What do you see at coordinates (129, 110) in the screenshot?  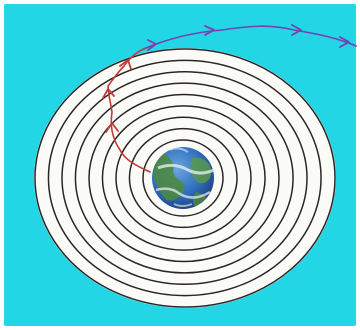 I see `inner-path-line` at bounding box center [129, 110].